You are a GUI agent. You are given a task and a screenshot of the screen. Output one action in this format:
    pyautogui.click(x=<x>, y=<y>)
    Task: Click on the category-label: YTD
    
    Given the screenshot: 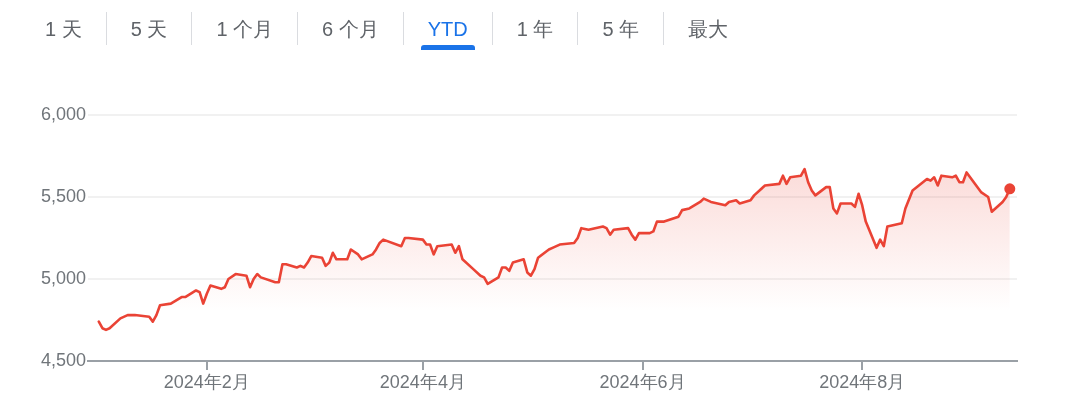 What is the action you would take?
    pyautogui.click(x=447, y=28)
    